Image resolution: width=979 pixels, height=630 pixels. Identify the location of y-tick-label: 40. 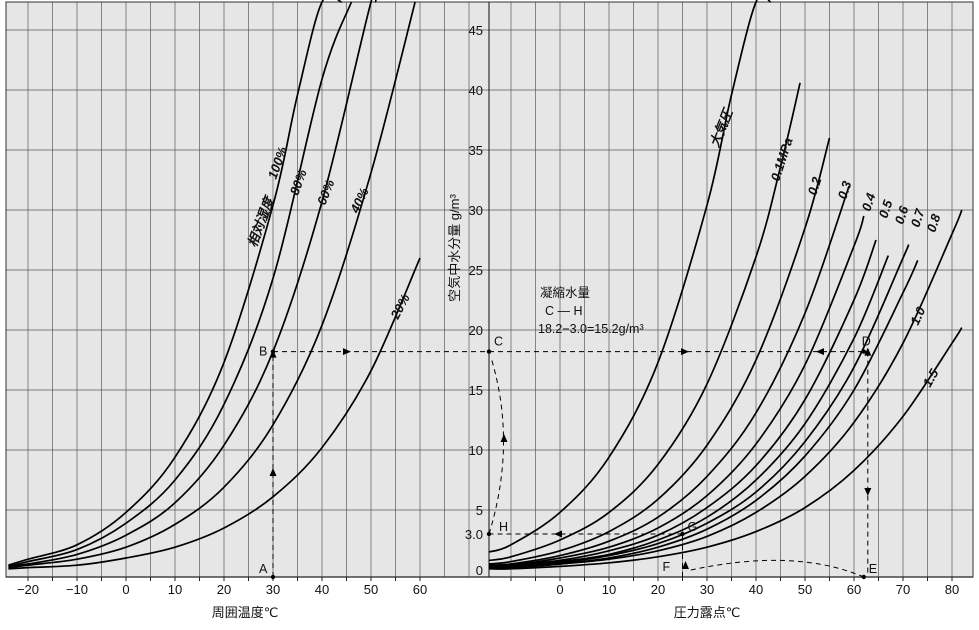
(476, 90).